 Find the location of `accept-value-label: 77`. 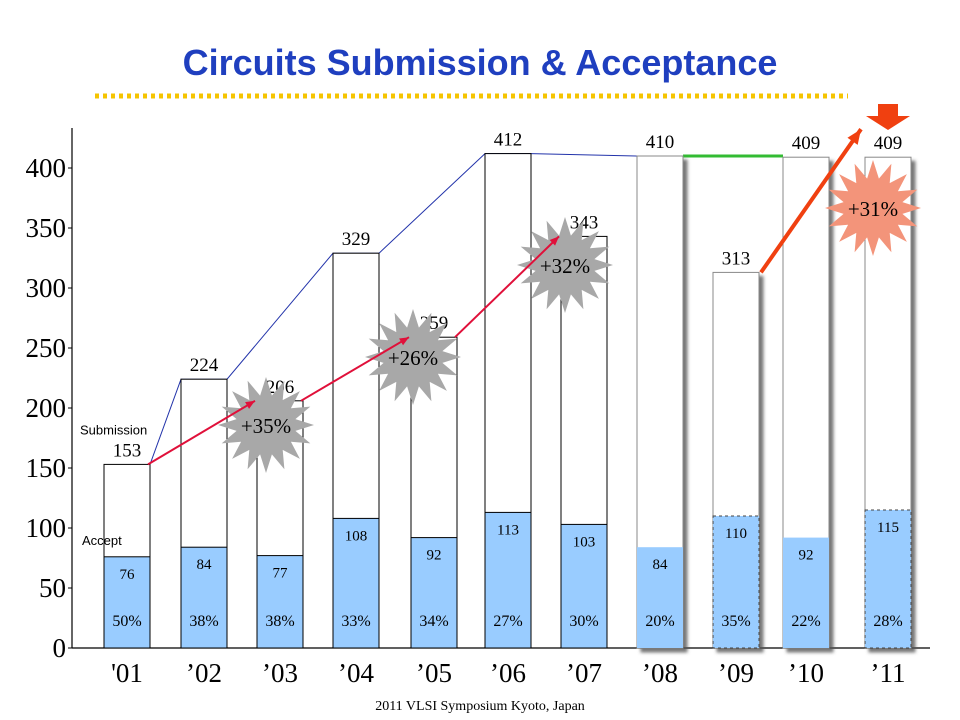

accept-value-label: 77 is located at coordinates (281, 574).